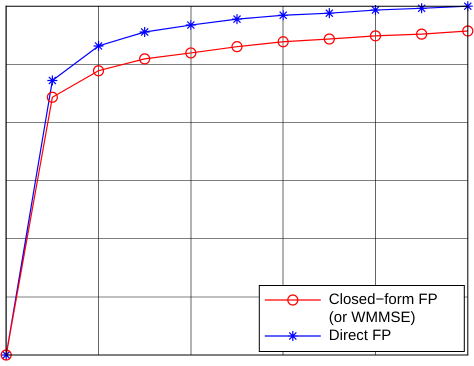 Image resolution: width=474 pixels, height=366 pixels. I want to click on legend-label: Closed−form FP (or WMMSE), so click(383, 308).